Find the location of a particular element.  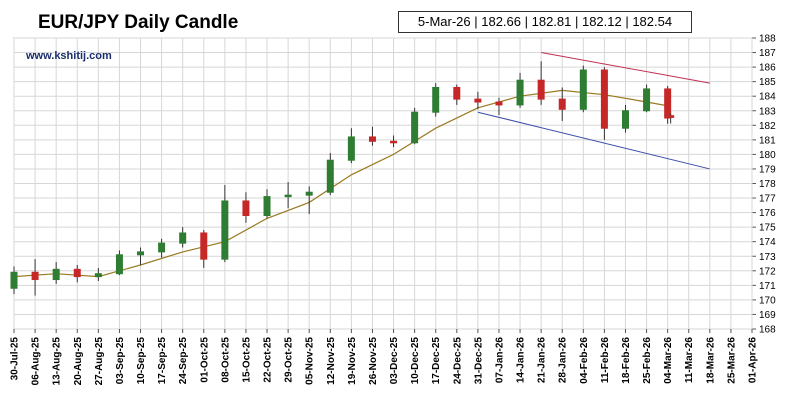

x-tick-label: 24-Dec-25 is located at coordinates (457, 361).